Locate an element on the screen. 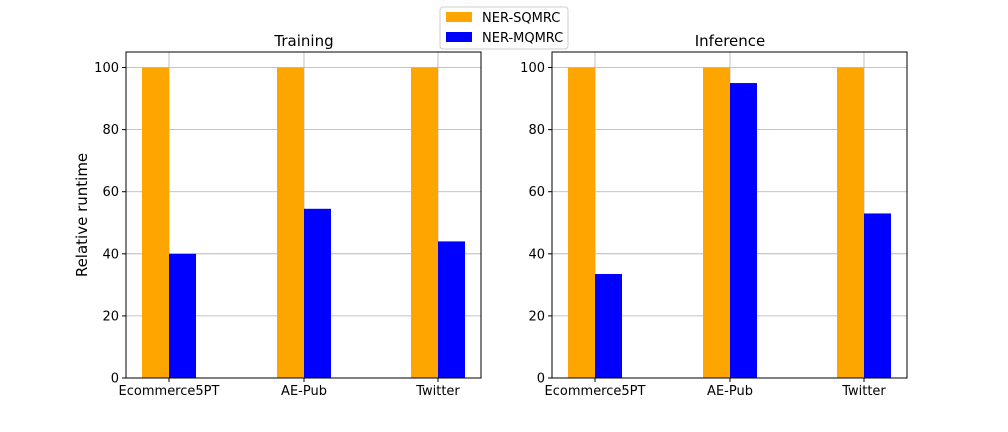 The height and width of the screenshot is (432, 1008). legend-label-mqmrc: NER-MQMRC is located at coordinates (522, 38).